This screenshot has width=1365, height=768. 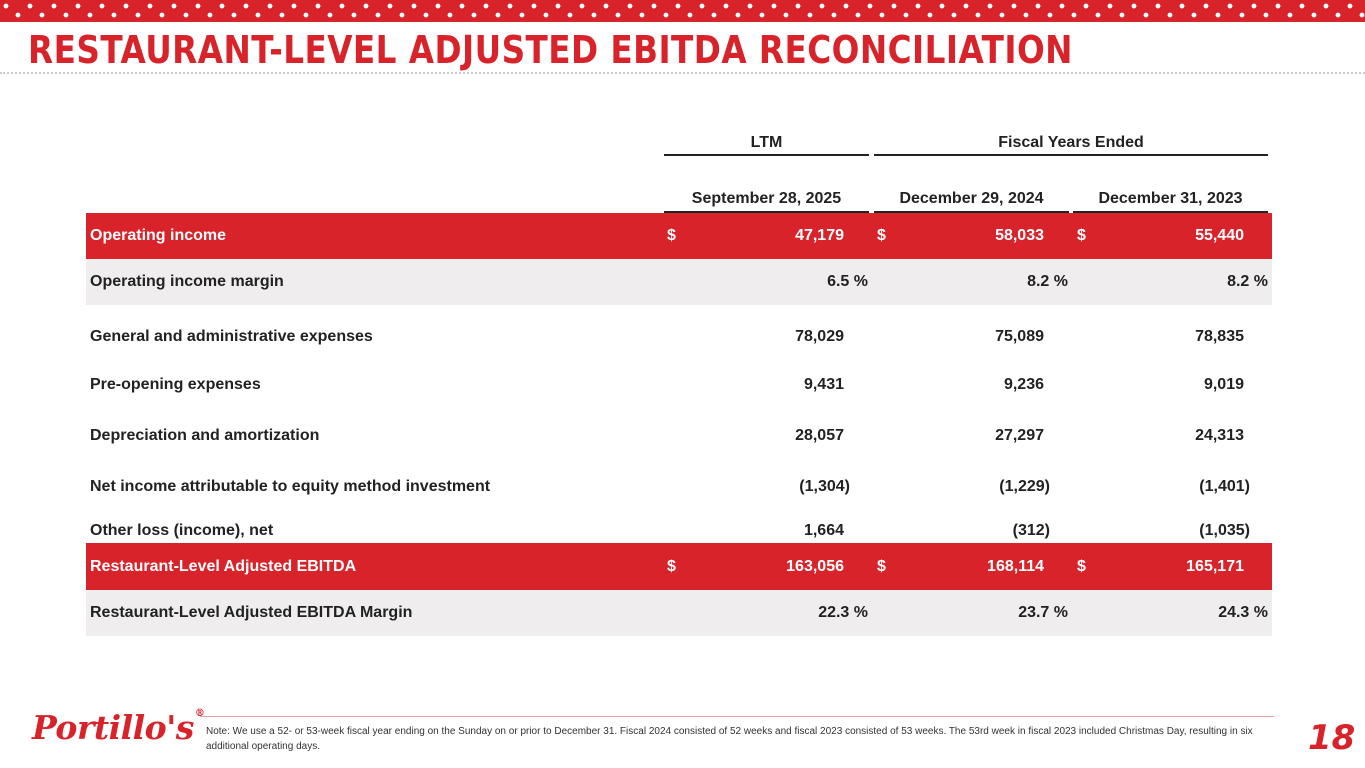 I want to click on value-fy2024: (1,229), so click(x=1024, y=486).